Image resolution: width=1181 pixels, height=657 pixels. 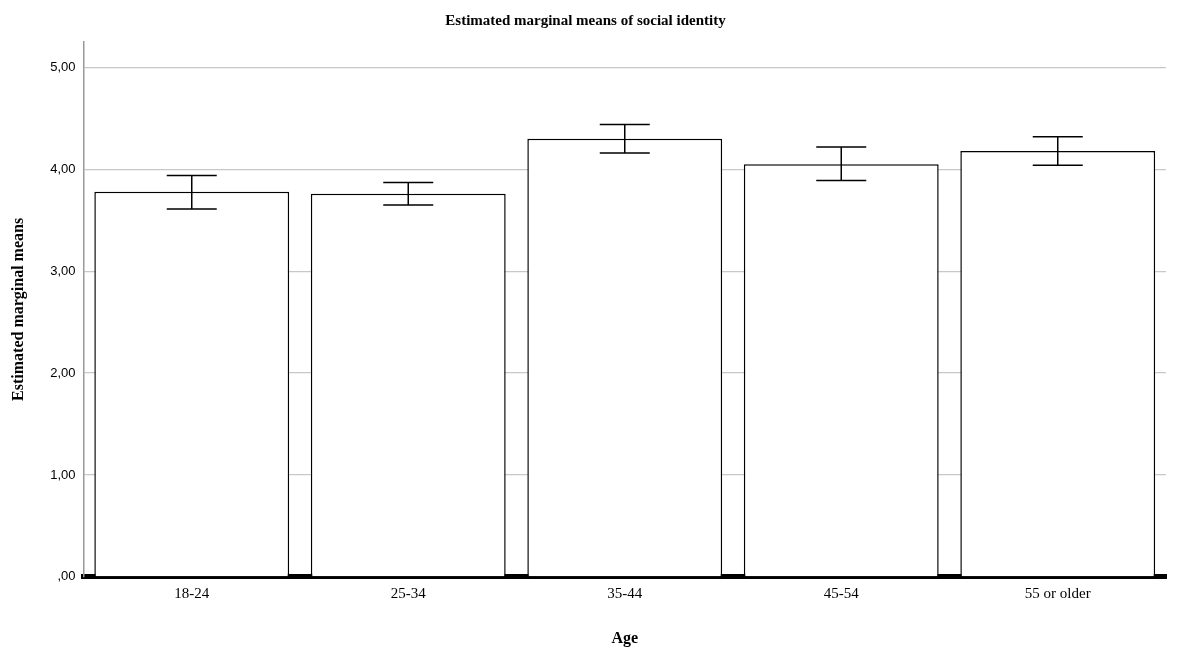 I want to click on y-tick-label: 4,00, so click(x=63, y=168).